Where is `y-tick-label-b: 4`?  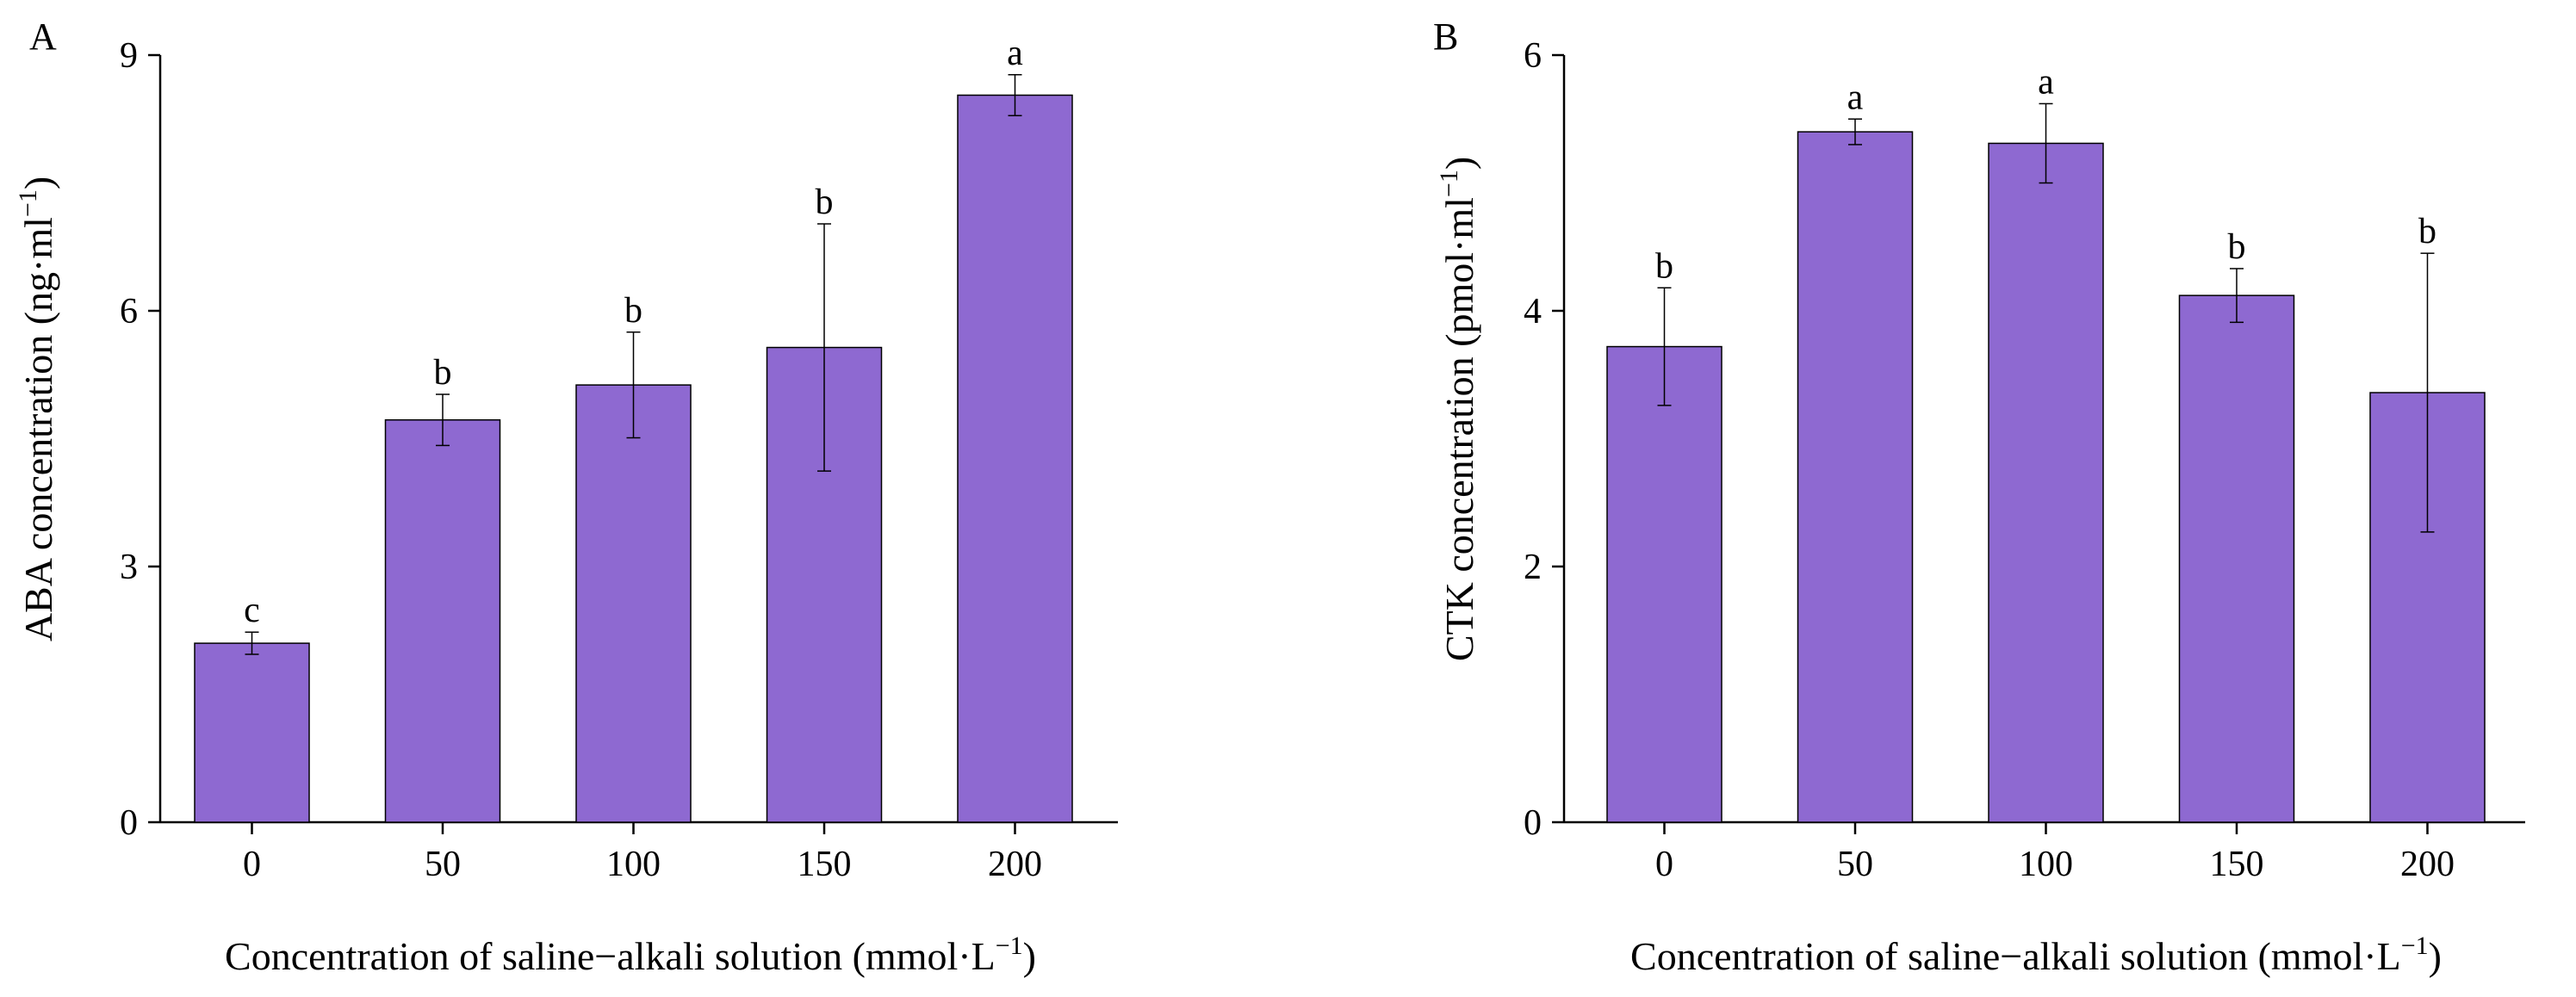
y-tick-label-b: 4 is located at coordinates (1533, 311).